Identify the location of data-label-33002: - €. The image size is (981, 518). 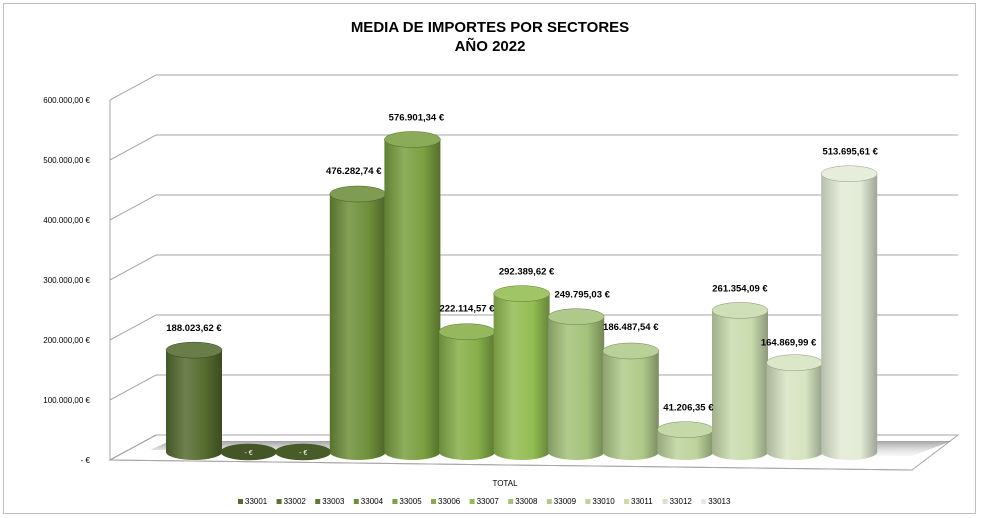
(249, 453).